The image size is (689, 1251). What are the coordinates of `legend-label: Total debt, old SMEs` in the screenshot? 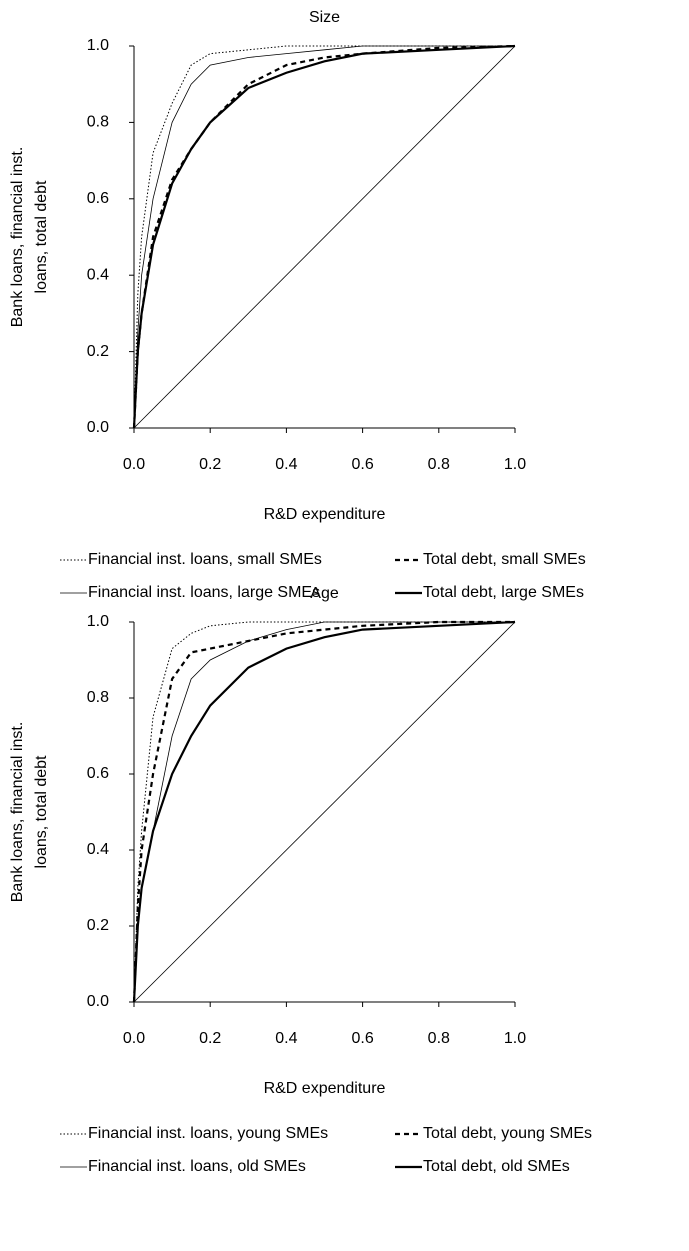 It's located at (496, 1166).